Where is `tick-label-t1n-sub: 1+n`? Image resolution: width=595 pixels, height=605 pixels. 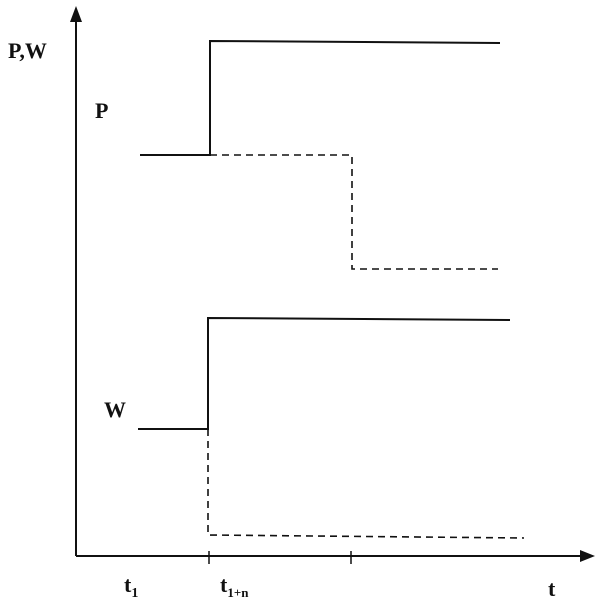
tick-label-t1n-sub: 1+n is located at coordinates (238, 592).